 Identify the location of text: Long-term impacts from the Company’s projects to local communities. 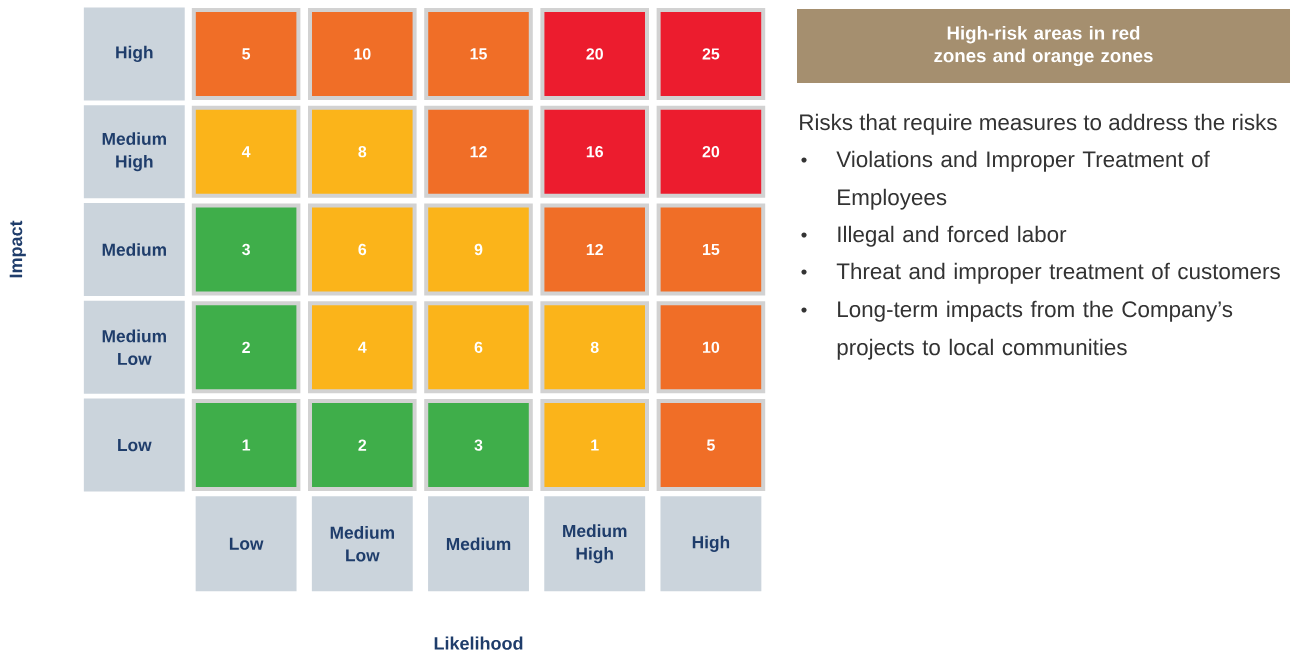
(1035, 330).